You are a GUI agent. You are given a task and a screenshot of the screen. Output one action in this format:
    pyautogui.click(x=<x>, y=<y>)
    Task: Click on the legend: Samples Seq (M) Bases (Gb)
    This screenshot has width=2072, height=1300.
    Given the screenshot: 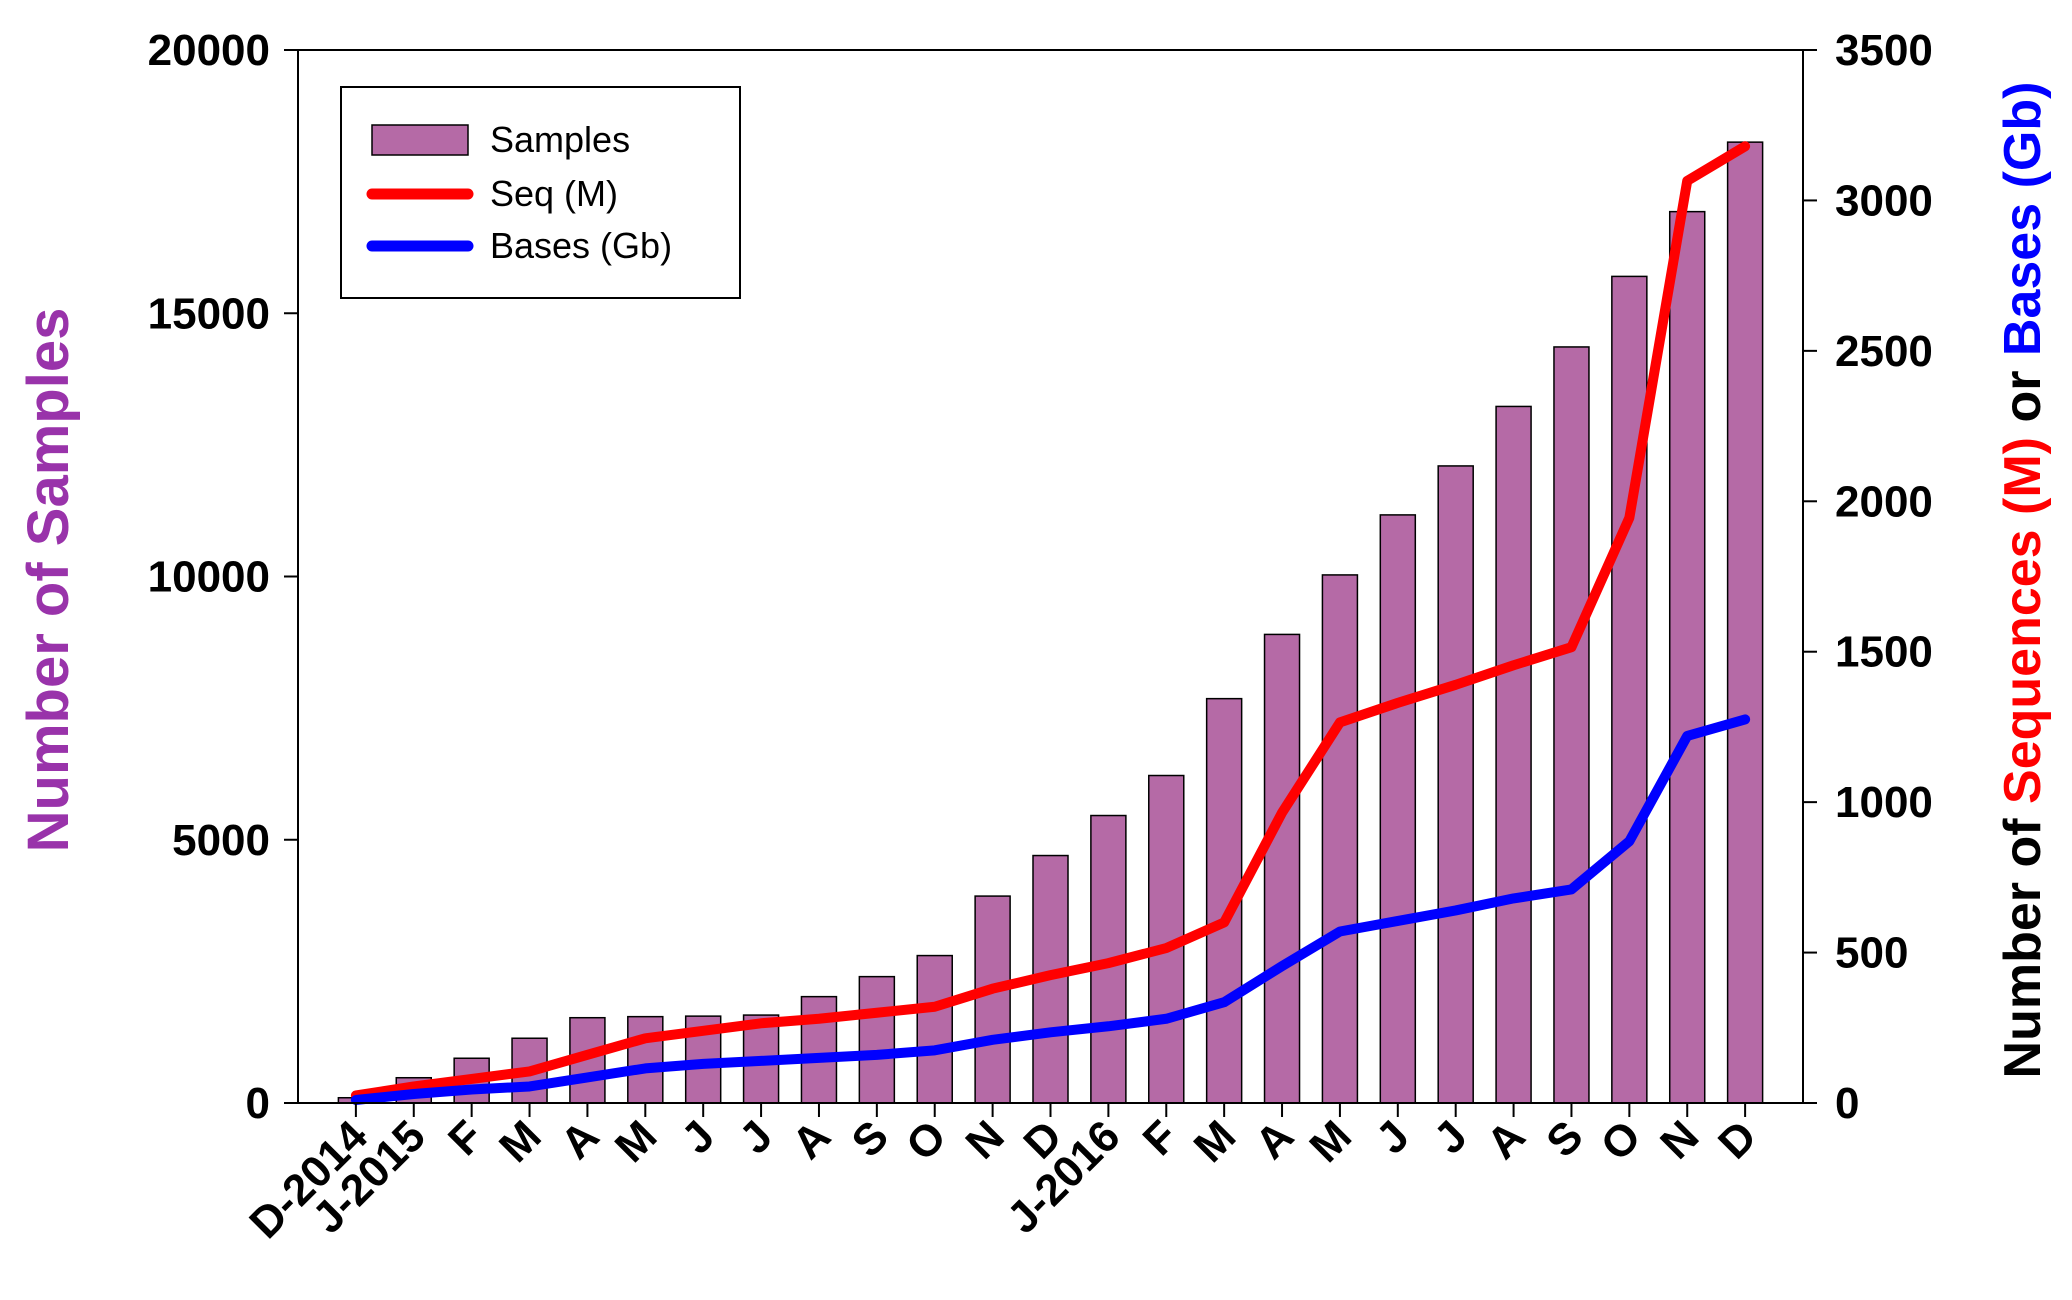 What is the action you would take?
    pyautogui.click(x=540, y=192)
    